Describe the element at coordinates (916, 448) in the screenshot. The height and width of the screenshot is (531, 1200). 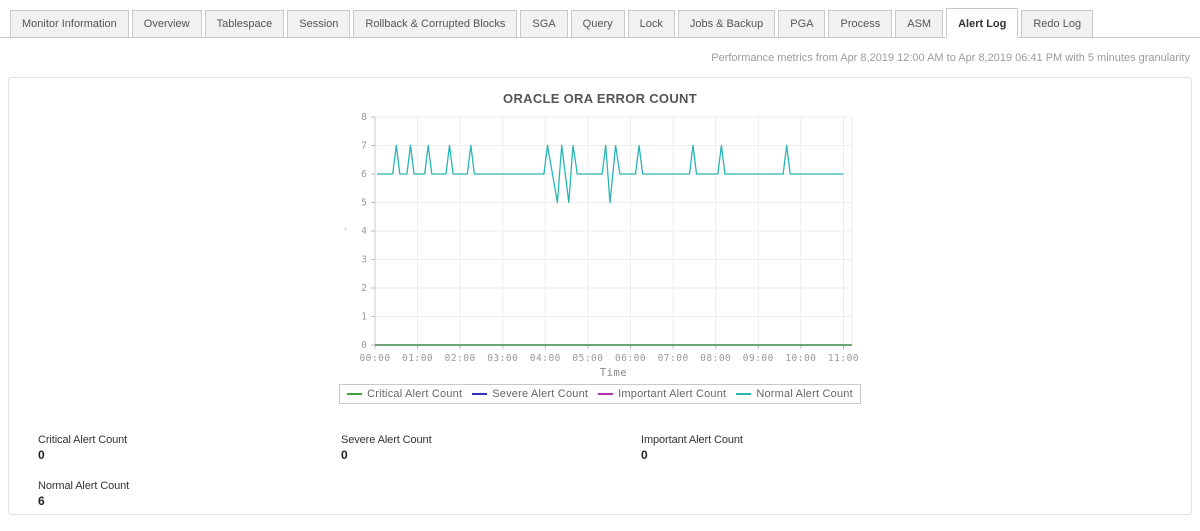
I see `stat-important-alert-count: Important Alert Count 0` at that location.